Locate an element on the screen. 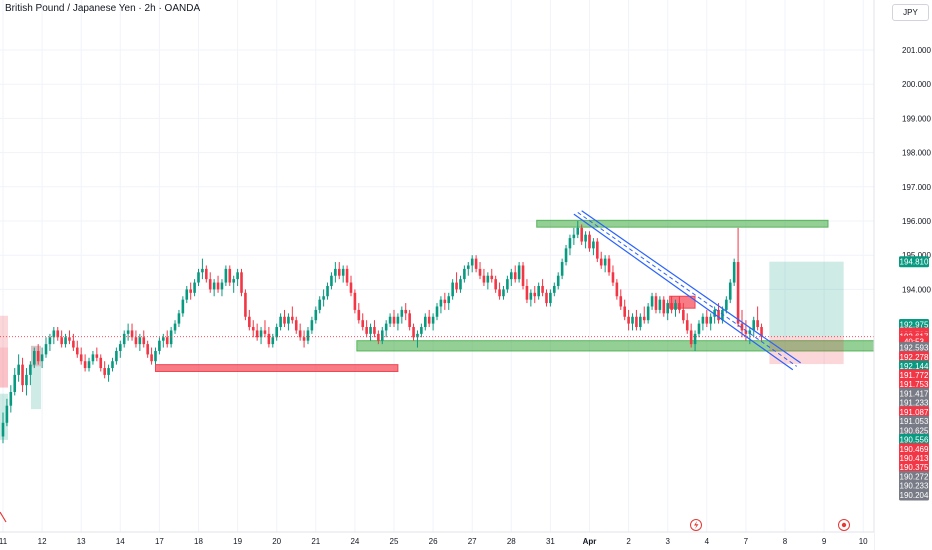 This screenshot has height=550, width=932. x-tick-label: 26 is located at coordinates (433, 541).